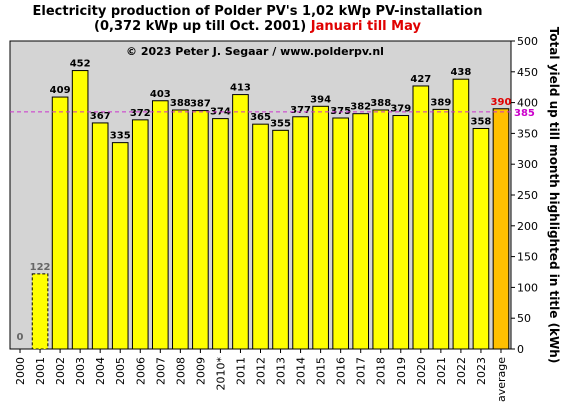 This screenshot has width=561, height=408. What do you see at coordinates (401, 232) in the screenshot?
I see `bar-2019` at bounding box center [401, 232].